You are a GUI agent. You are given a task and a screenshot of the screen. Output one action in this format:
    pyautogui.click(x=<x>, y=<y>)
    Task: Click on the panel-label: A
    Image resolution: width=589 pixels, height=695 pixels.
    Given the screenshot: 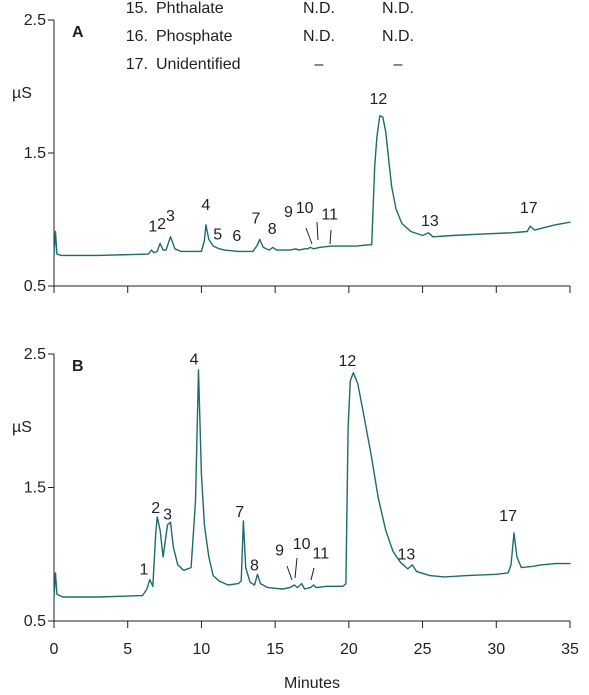 What is the action you would take?
    pyautogui.click(x=78, y=32)
    